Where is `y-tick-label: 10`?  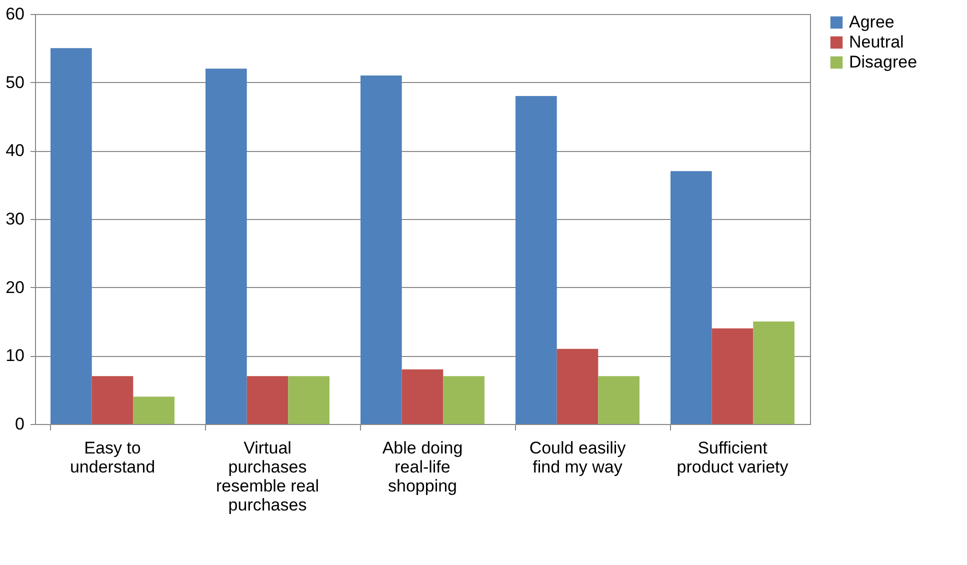
y-tick-label: 10 is located at coordinates (15, 356).